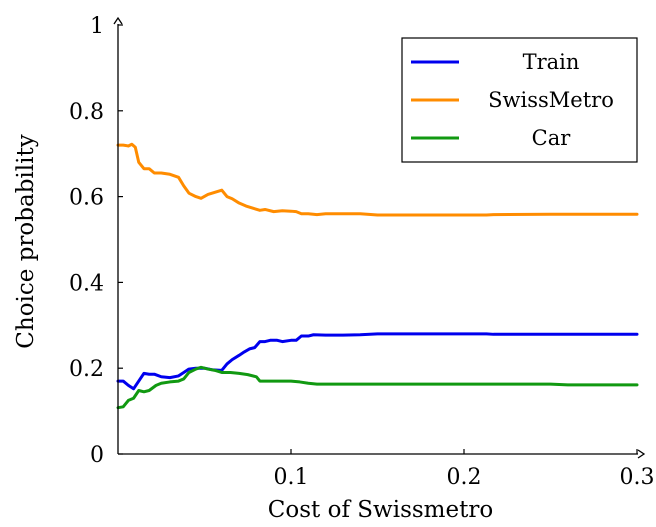  Describe the element at coordinates (26, 241) in the screenshot. I see `y-axis-title: Choice probability` at that location.